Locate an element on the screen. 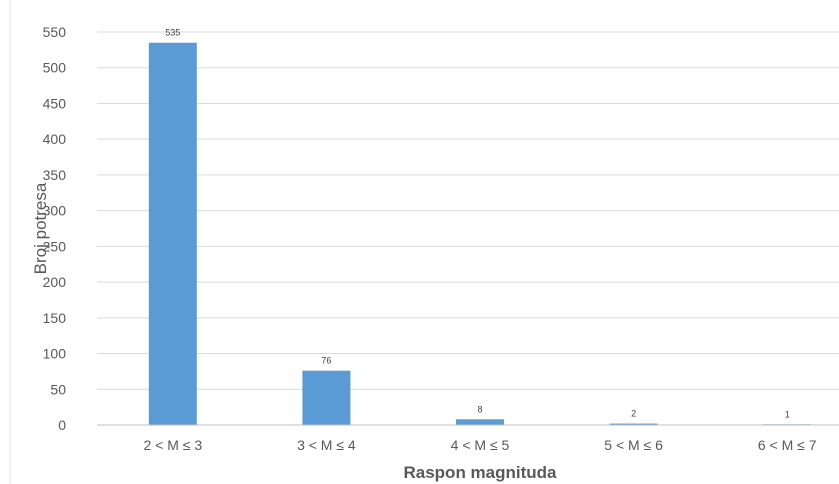 The width and height of the screenshot is (839, 484). y-tick-labels: 0 50 100 150 200 250 300 350 400 450 500 550 is located at coordinates (55, 228).